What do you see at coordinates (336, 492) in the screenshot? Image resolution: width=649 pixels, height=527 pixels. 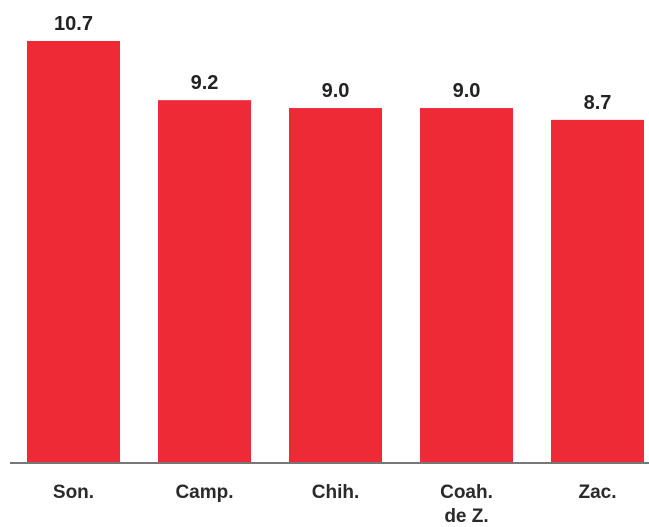 I see `category-label-2: Chih.` at bounding box center [336, 492].